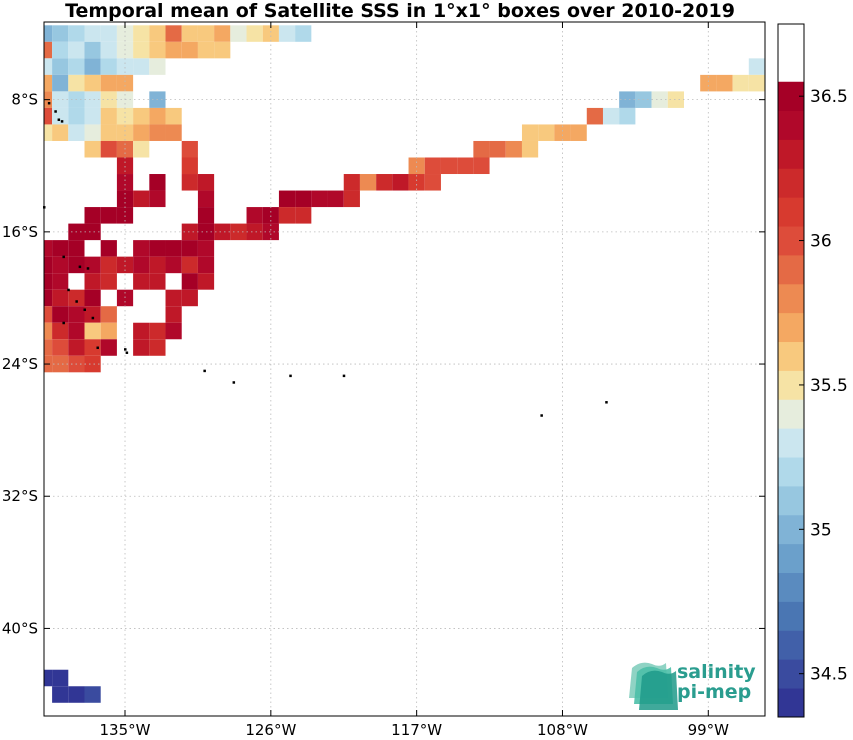  What do you see at coordinates (709, 730) in the screenshot?
I see `x-tick-label: 99°W` at bounding box center [709, 730].